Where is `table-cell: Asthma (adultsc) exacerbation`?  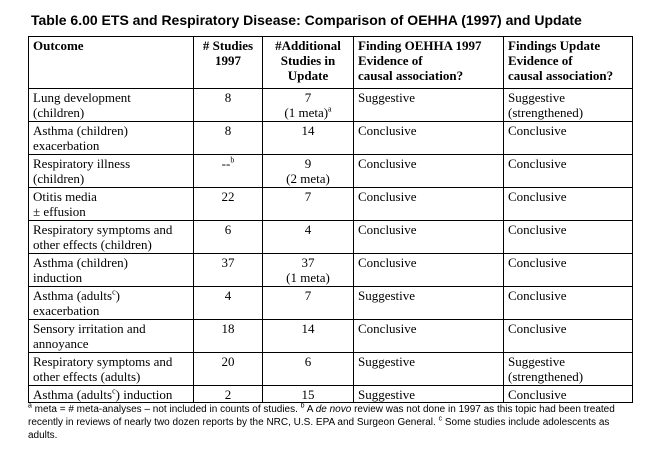
table-cell: Asthma (adultsc) exacerbation is located at coordinates (111, 303).